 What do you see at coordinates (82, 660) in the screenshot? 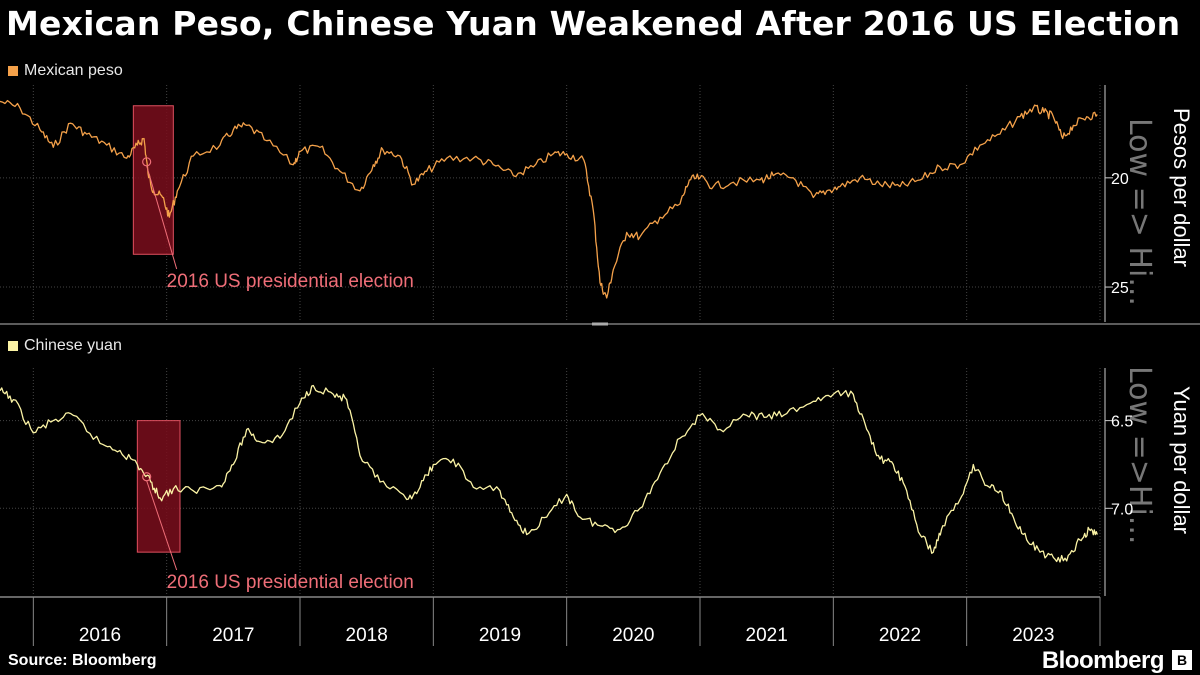
I see `source-note: Source: Bloomberg` at bounding box center [82, 660].